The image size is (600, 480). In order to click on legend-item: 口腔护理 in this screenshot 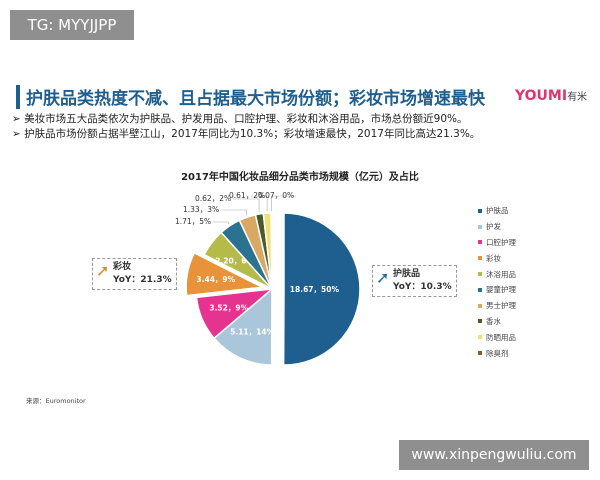, I will do `click(497, 243)`.